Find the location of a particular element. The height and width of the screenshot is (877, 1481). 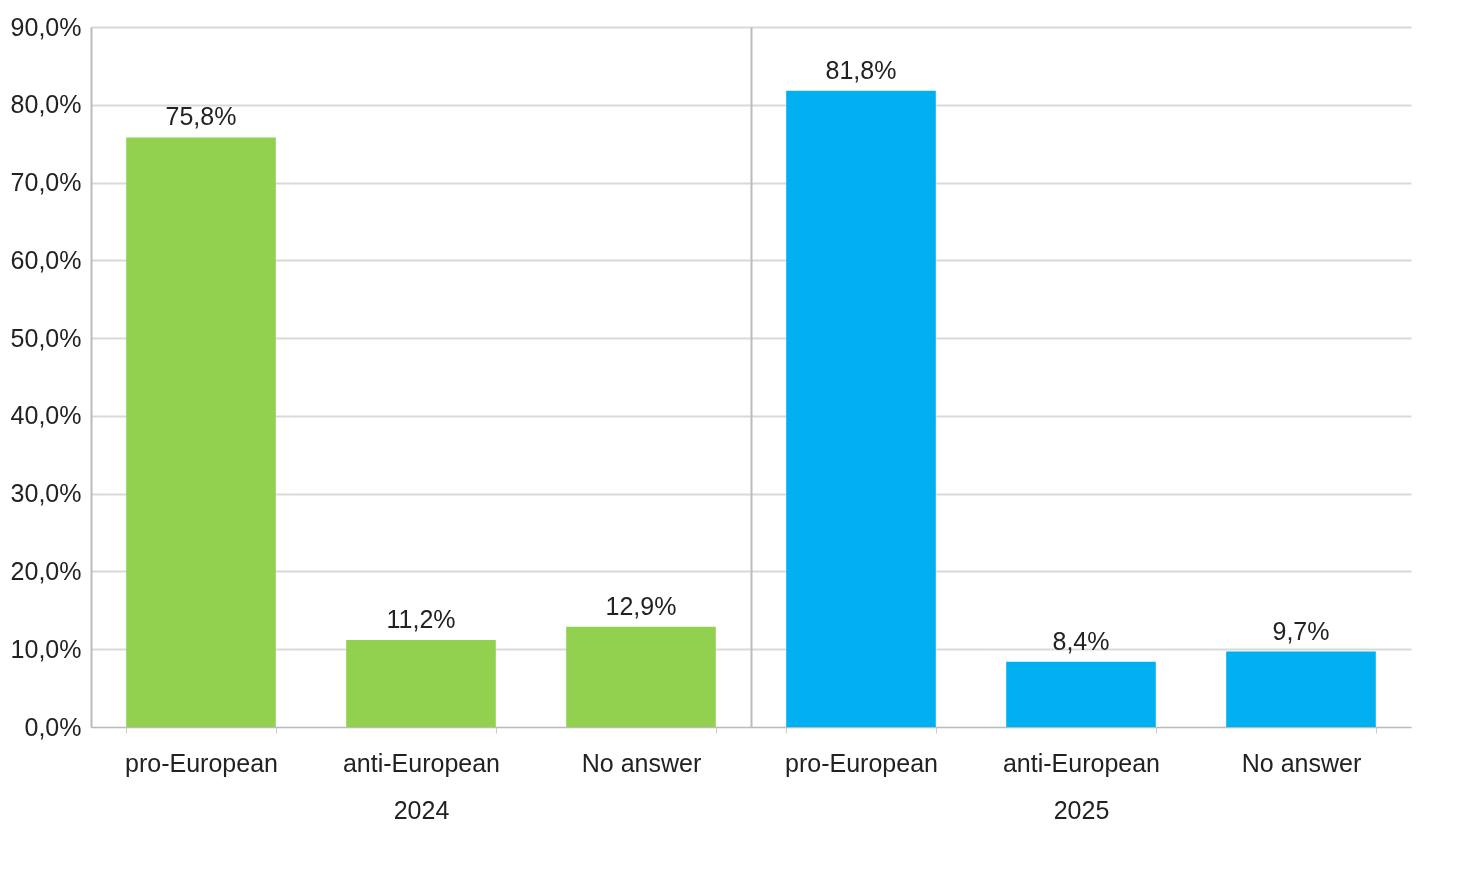

y-tick-label: 30,0% is located at coordinates (46, 493).